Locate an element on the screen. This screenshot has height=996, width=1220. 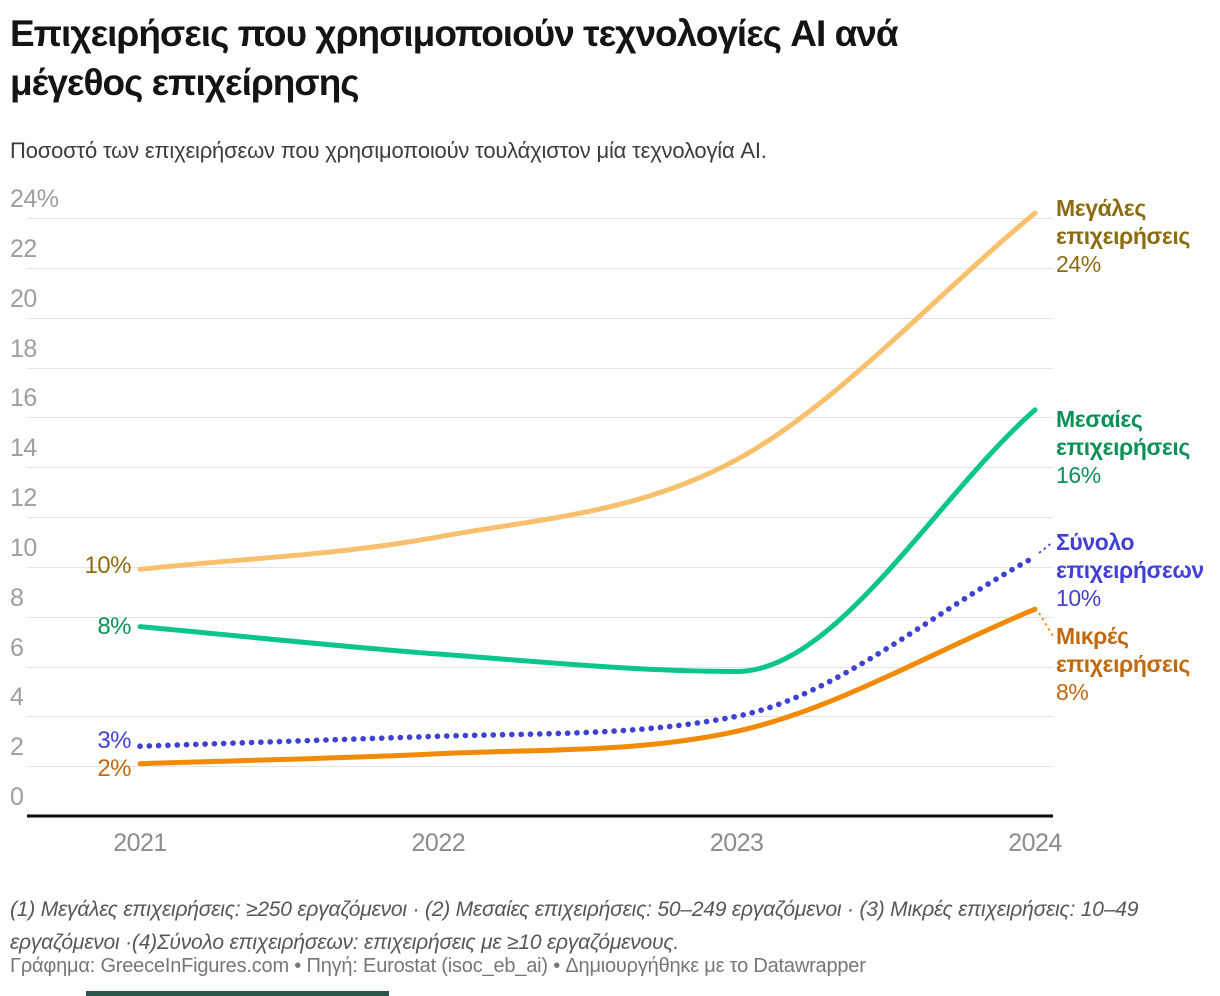
series-label-small: Μικρές επιχειρήσεις 8% is located at coordinates (1138, 664).